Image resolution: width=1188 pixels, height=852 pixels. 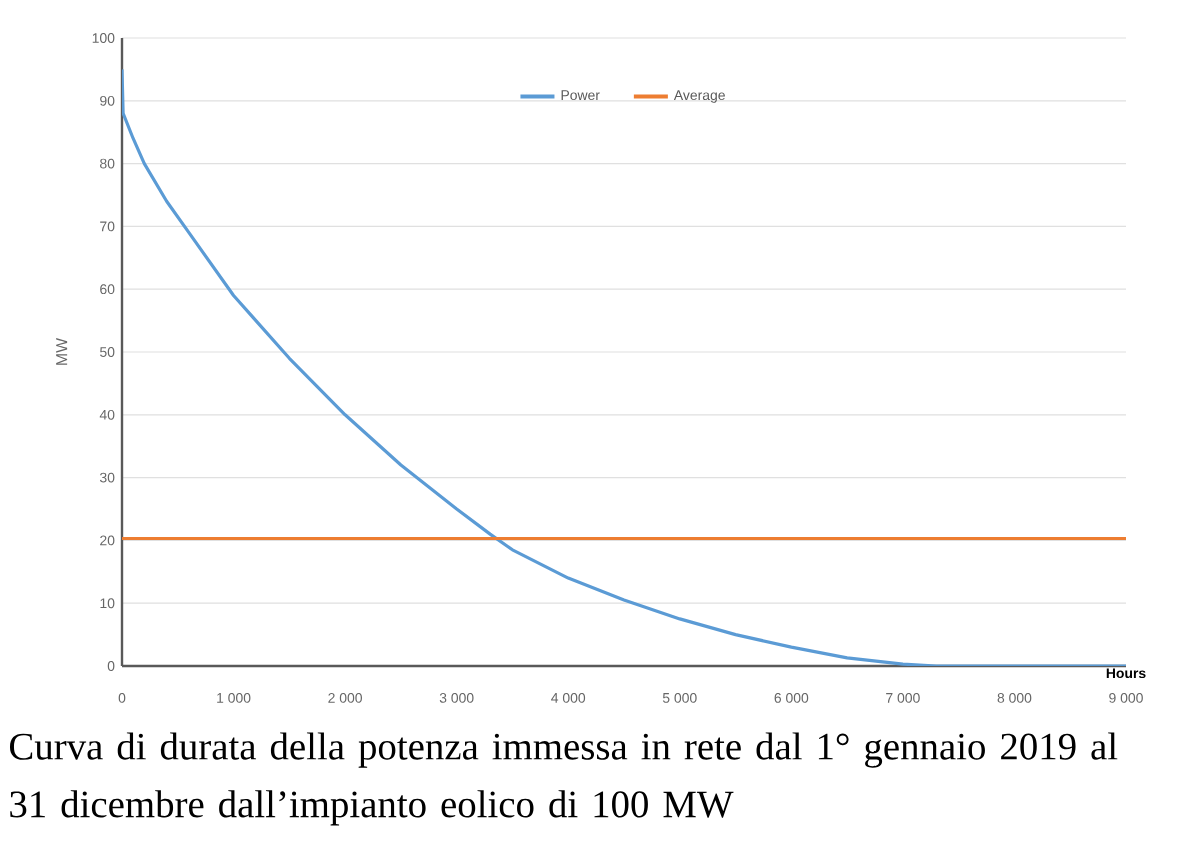 What do you see at coordinates (563, 779) in the screenshot?
I see `text: Curva di durata della potenza immessa in rete dal 1° gennaio 2019 al 31 dicembre dall’impianto eolico di 100 MW` at bounding box center [563, 779].